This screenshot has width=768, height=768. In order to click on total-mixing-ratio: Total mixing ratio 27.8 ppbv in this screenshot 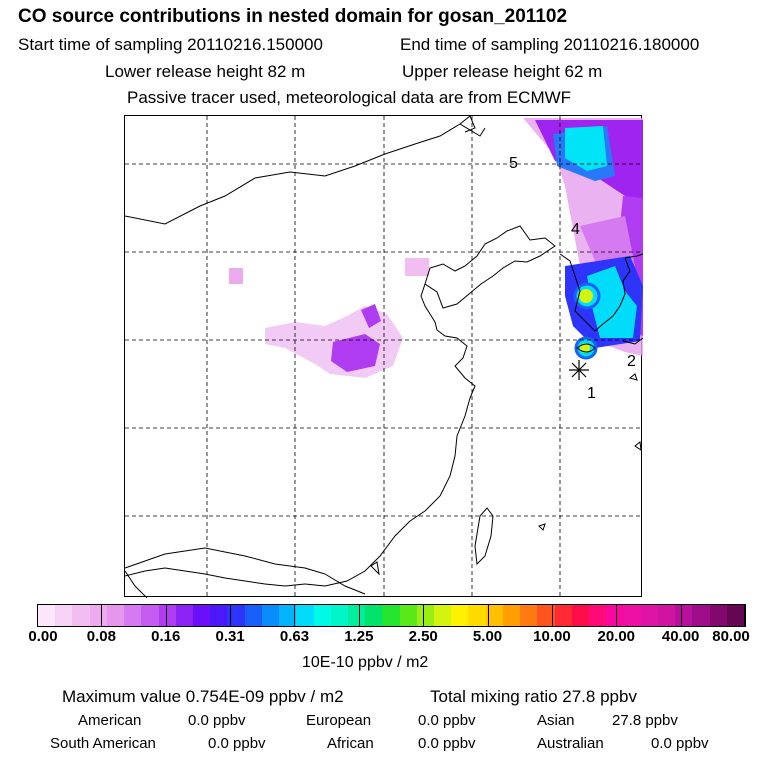, I will do `click(533, 696)`.